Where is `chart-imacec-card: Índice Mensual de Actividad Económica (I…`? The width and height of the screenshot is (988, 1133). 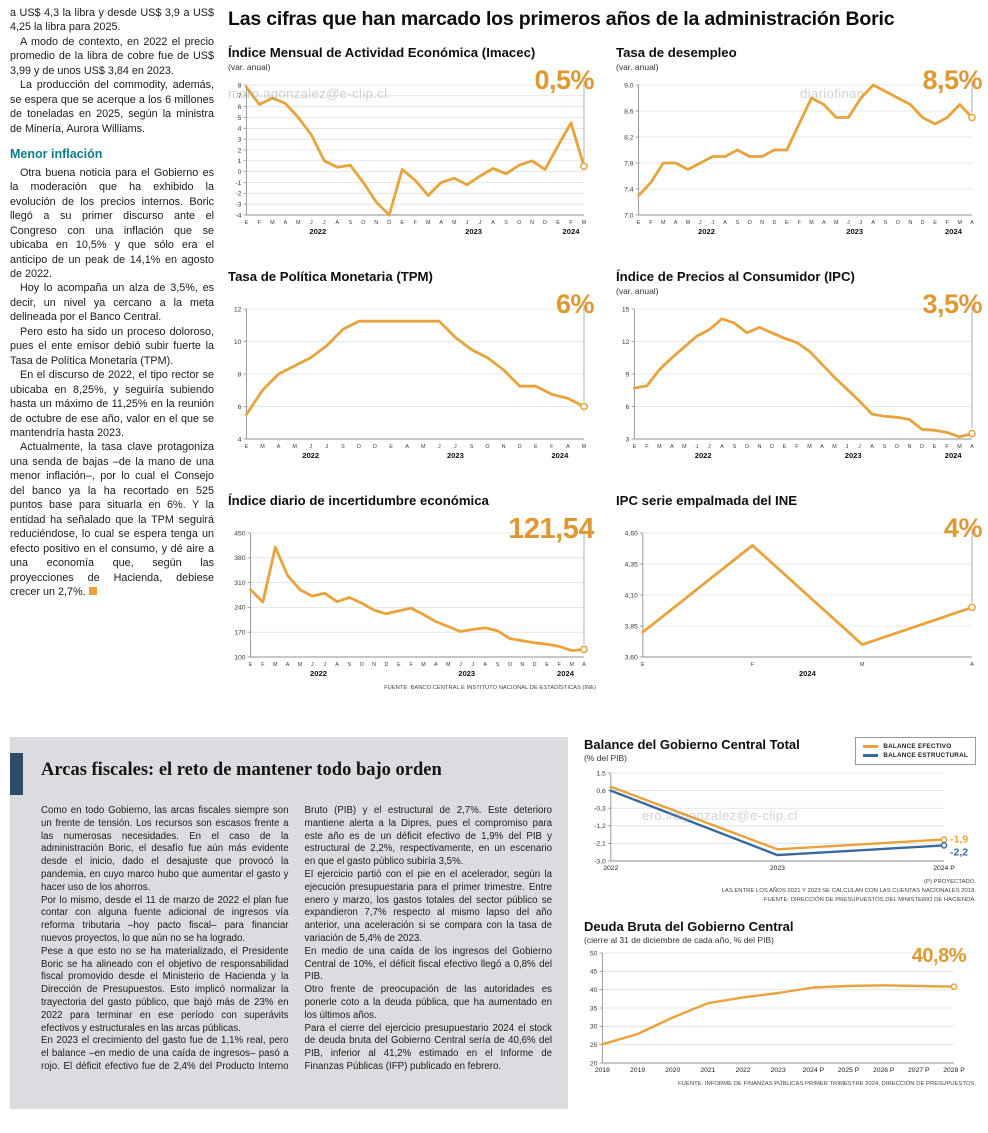
chart-imacec-card: Índice Mensual de Actividad Económica (I… is located at coordinates (412, 143).